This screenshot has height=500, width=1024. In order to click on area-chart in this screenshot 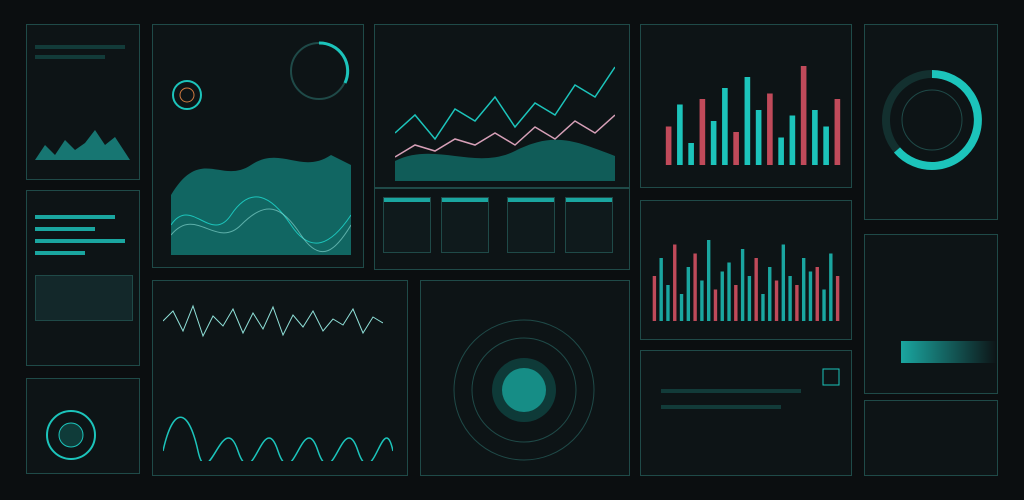, I will do `click(82, 145)`.